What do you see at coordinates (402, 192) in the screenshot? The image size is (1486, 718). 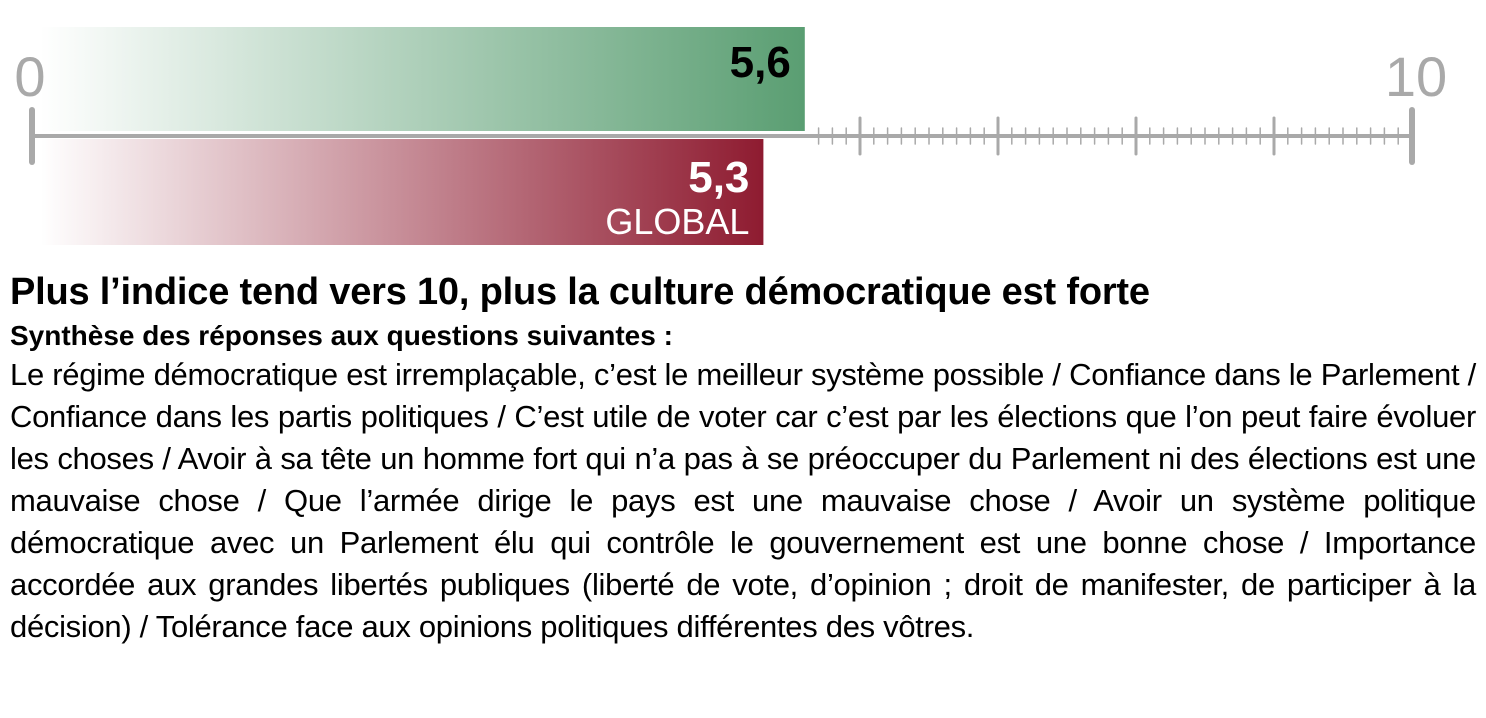 I see `bar-global` at bounding box center [402, 192].